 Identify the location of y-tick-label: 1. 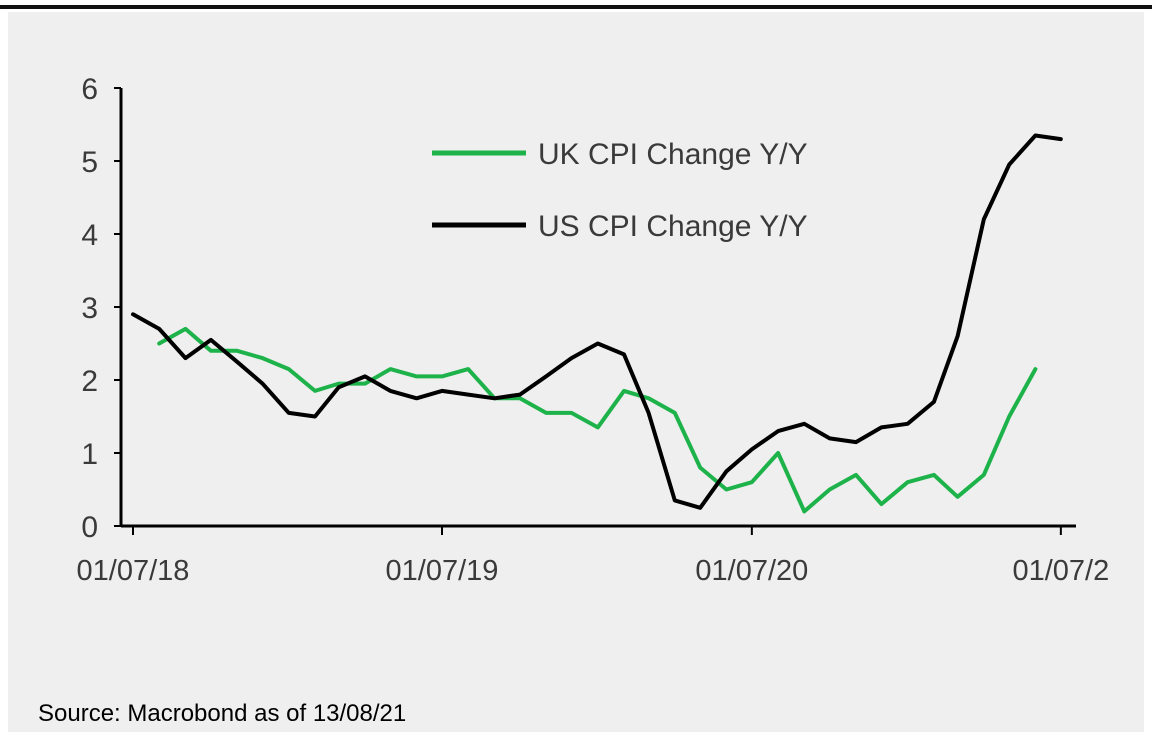
(89, 454).